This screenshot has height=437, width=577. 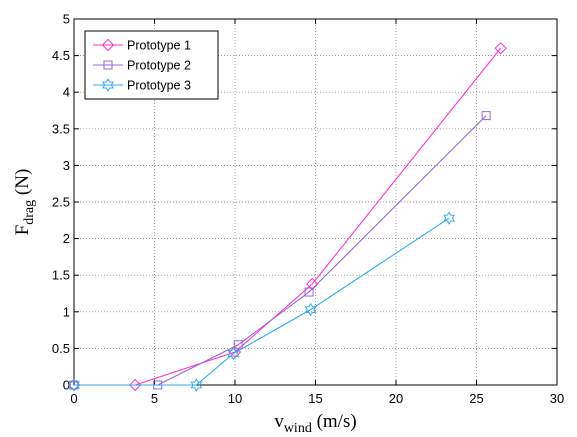 What do you see at coordinates (159, 46) in the screenshot?
I see `legend-label: Prototype 1` at bounding box center [159, 46].